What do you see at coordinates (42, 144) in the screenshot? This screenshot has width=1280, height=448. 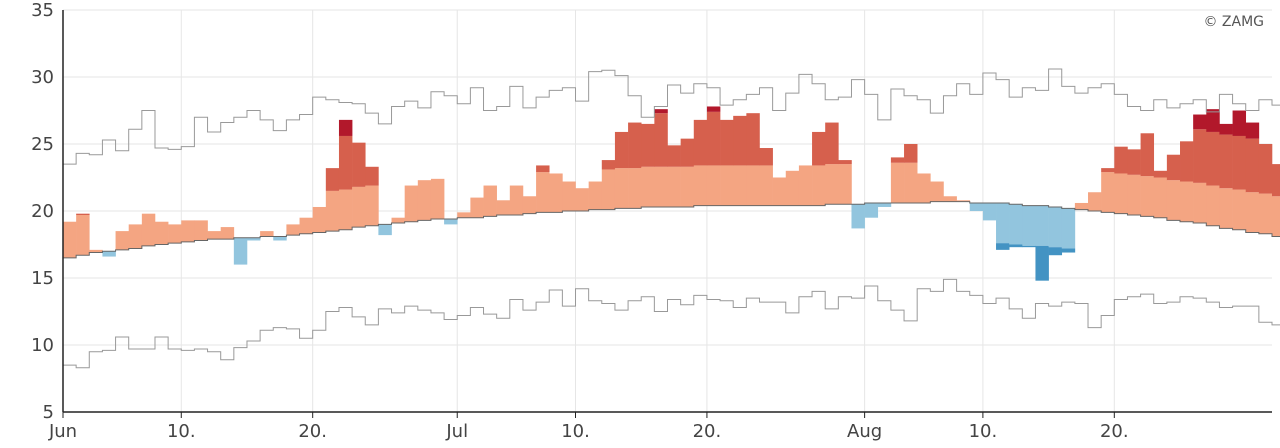 I see `y-tick-label: 25` at bounding box center [42, 144].